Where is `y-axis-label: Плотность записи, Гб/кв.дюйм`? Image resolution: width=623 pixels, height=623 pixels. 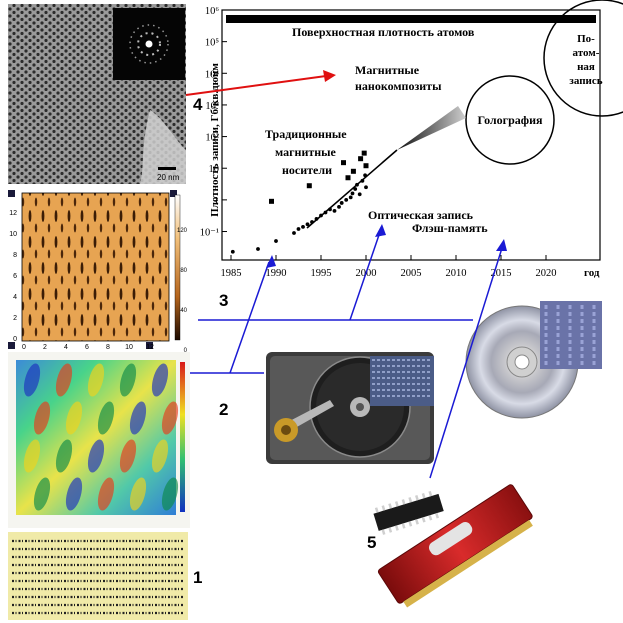 y-axis-label: Плотность записи, Гб/кв.дюйм is located at coordinates (215, 140).